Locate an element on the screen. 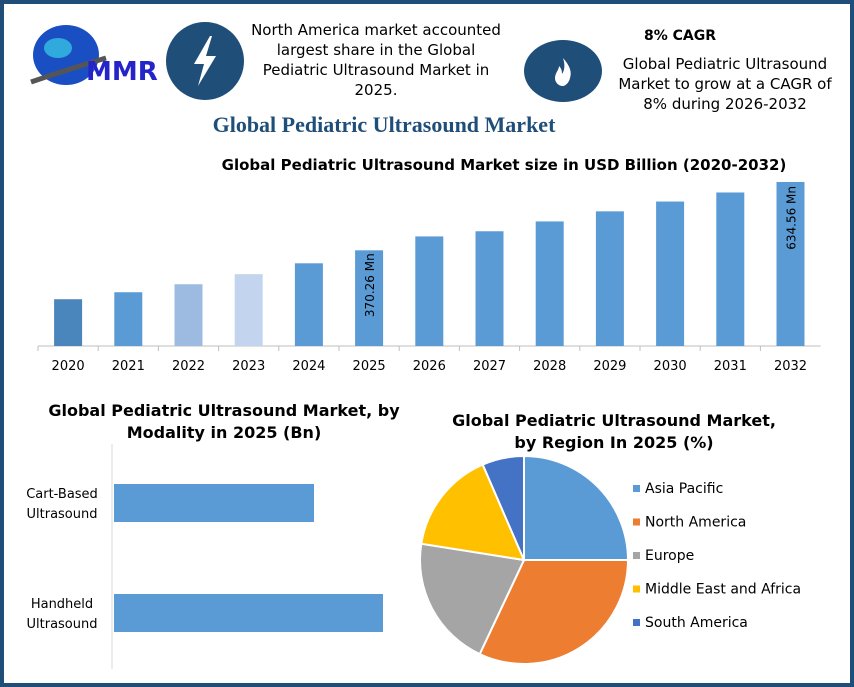 This screenshot has height=687, width=854. tick-label-2023: 2023 is located at coordinates (248, 366).